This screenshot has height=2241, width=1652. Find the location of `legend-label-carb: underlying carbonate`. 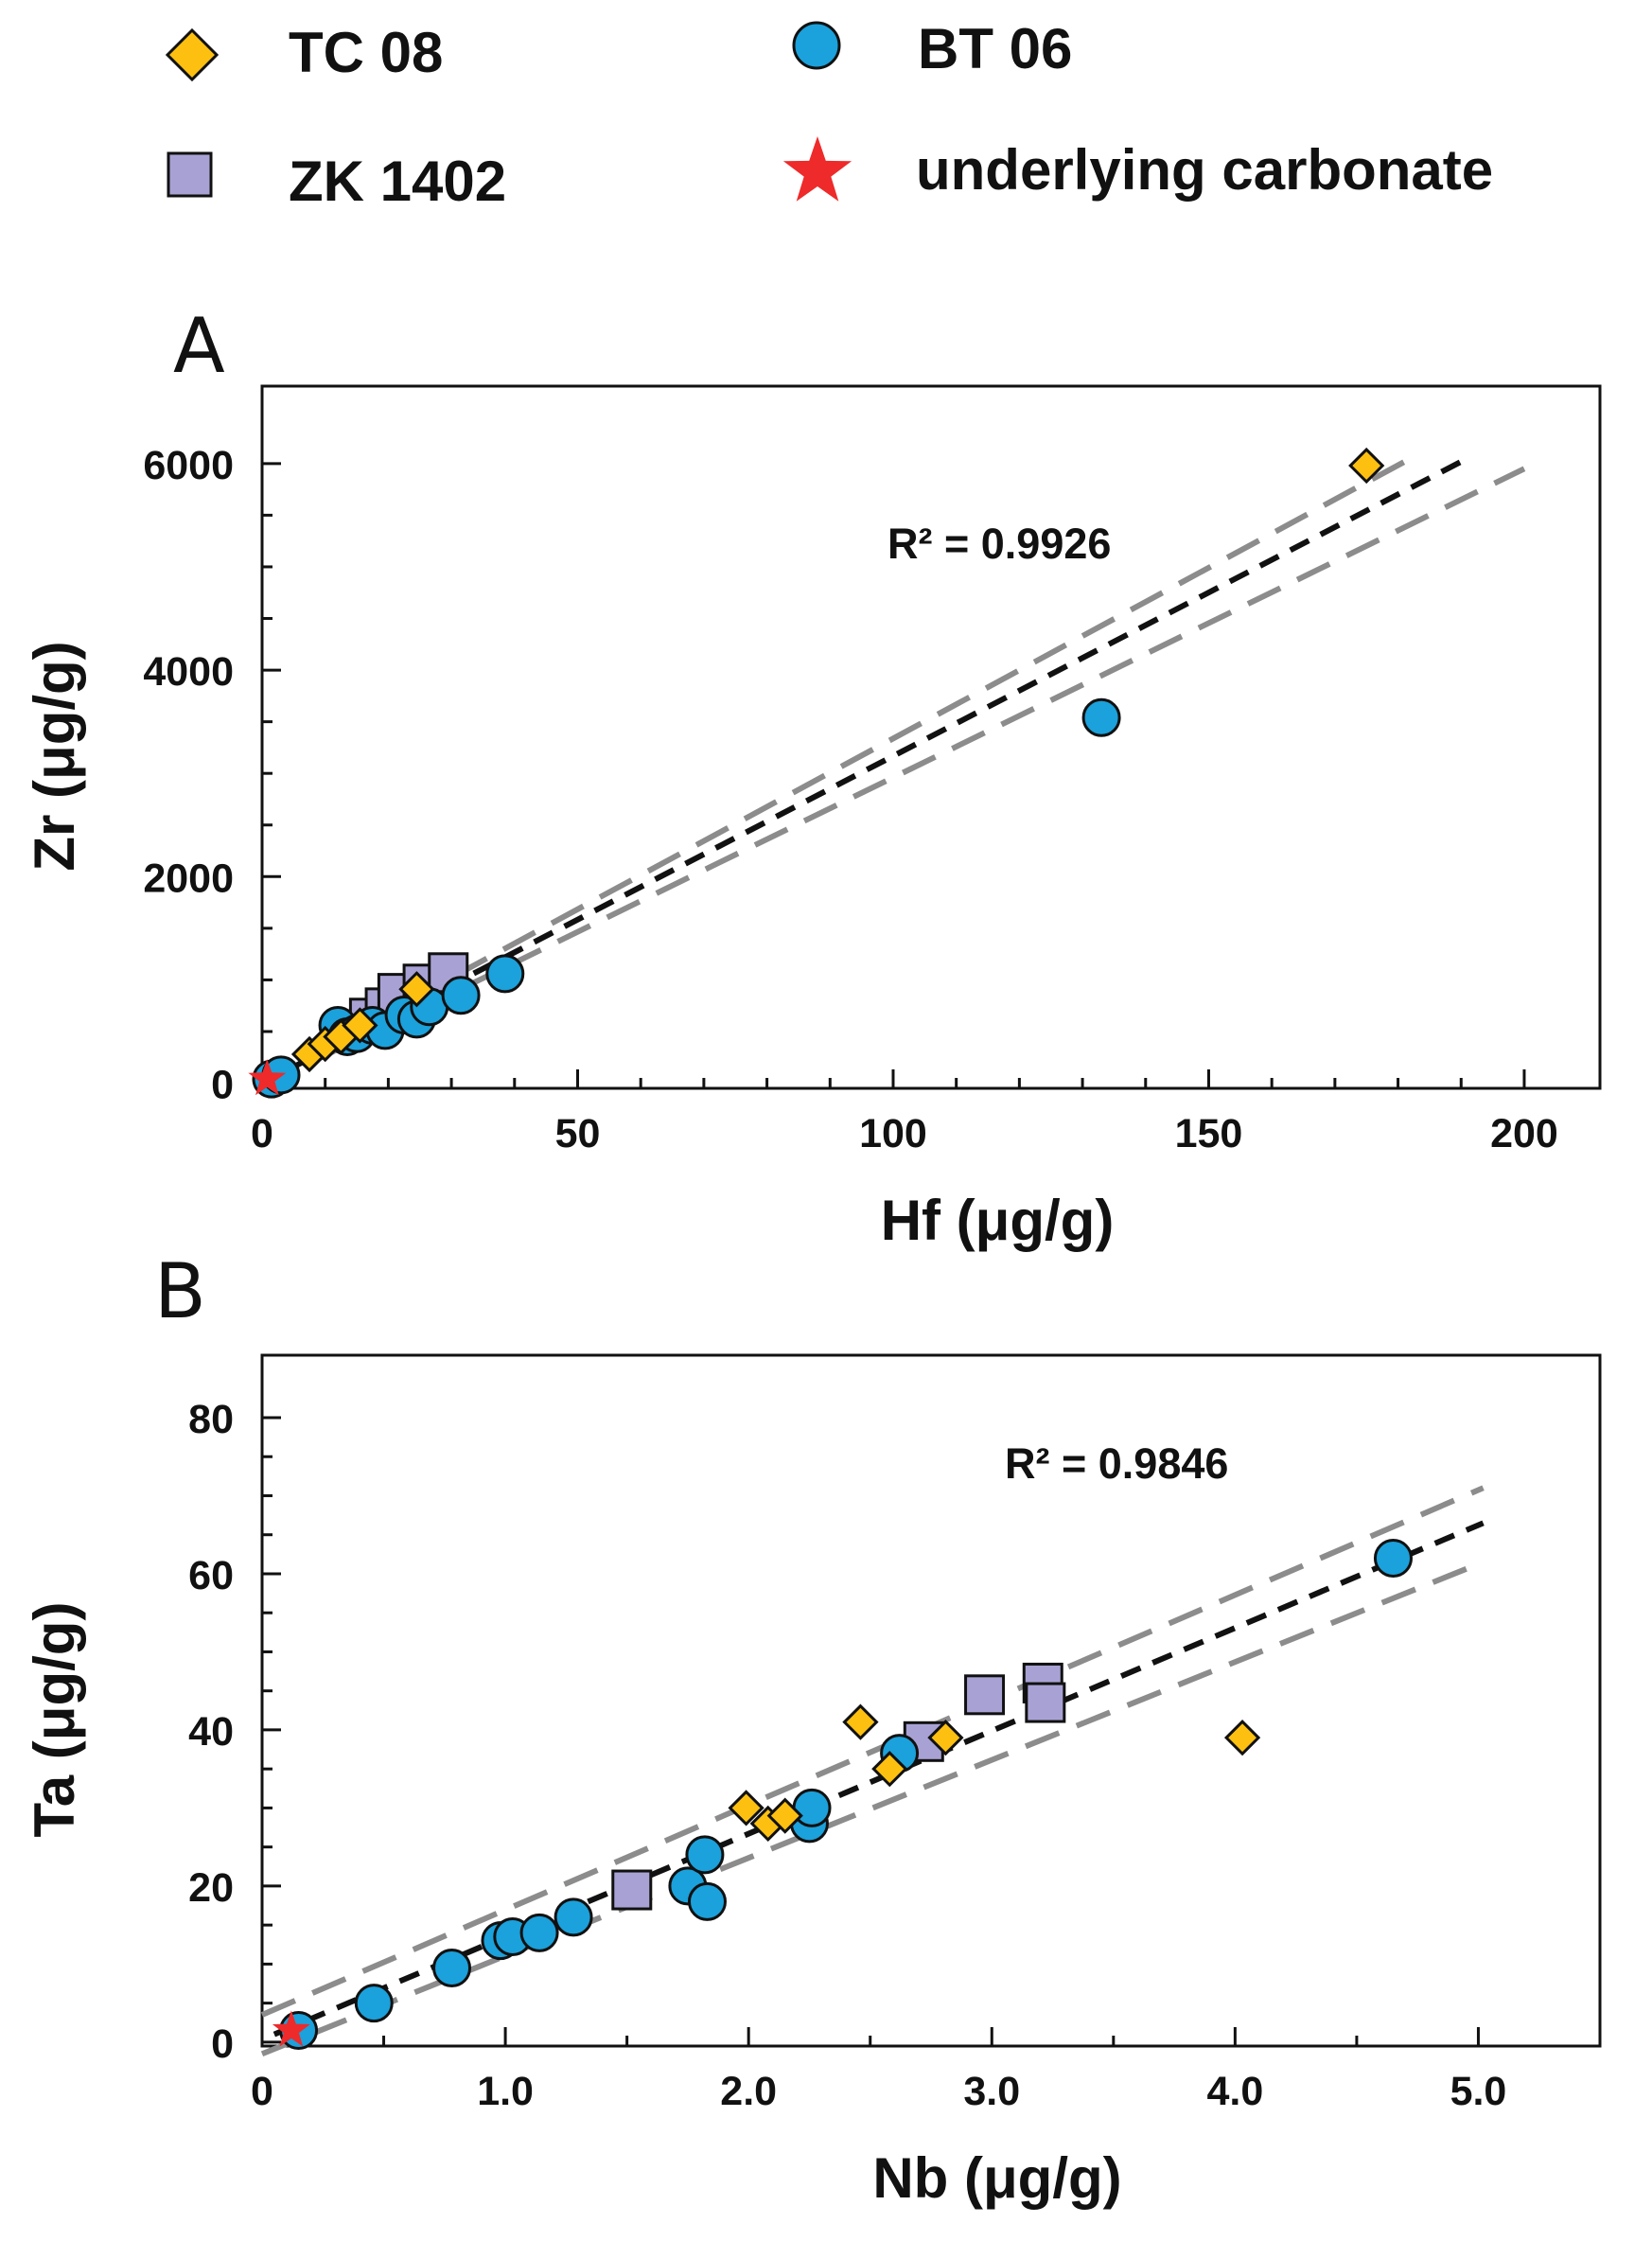

legend-label-carb: underlying carbonate is located at coordinates (1204, 170).